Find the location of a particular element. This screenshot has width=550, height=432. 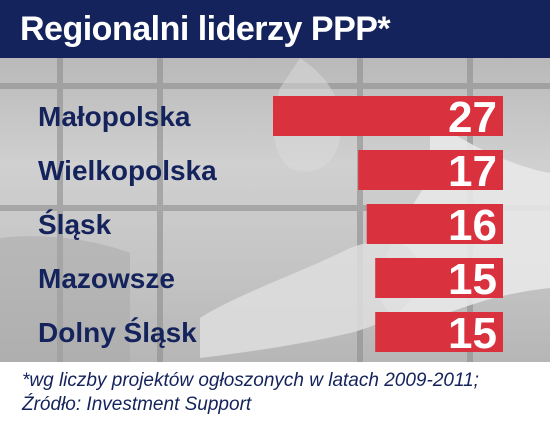

category-label: Małopolska is located at coordinates (114, 116).